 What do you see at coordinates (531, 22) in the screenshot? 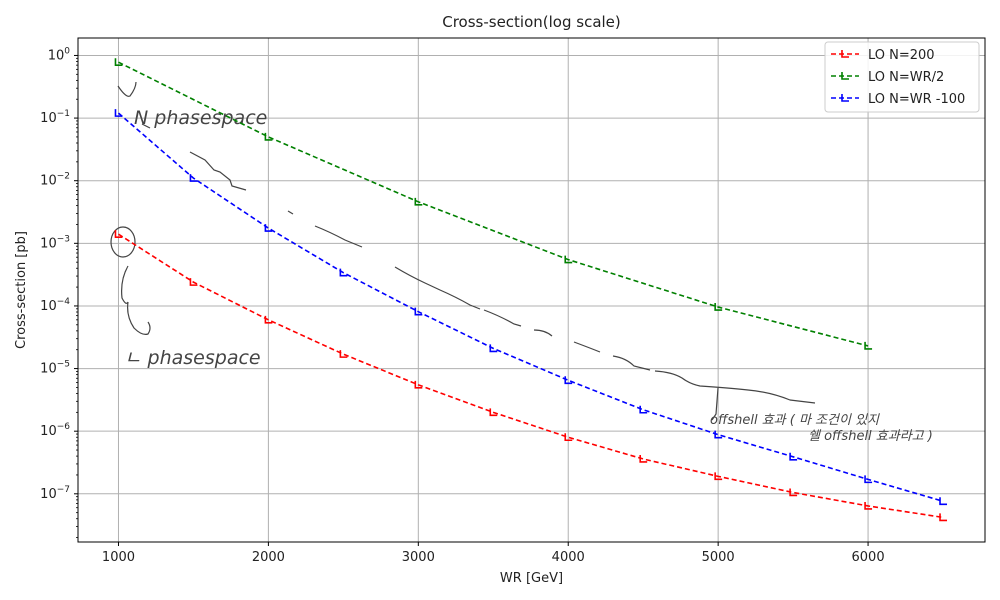
I see `chart-title: Cross-section(log scale)` at bounding box center [531, 22].